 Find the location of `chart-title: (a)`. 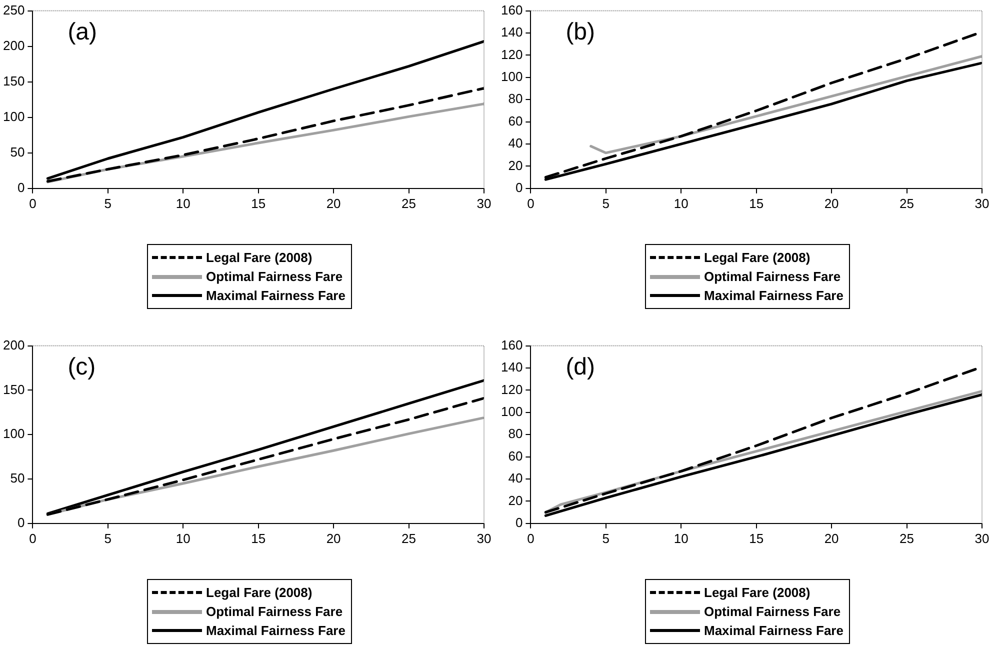

chart-title: (a) is located at coordinates (83, 32).